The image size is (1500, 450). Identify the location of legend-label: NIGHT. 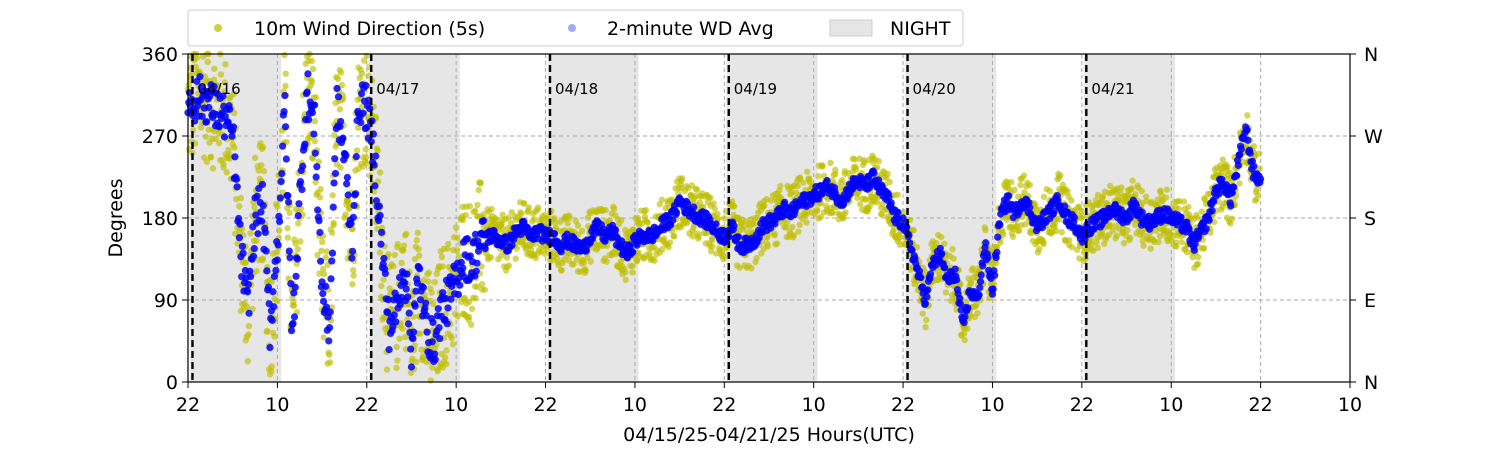
(920, 29).